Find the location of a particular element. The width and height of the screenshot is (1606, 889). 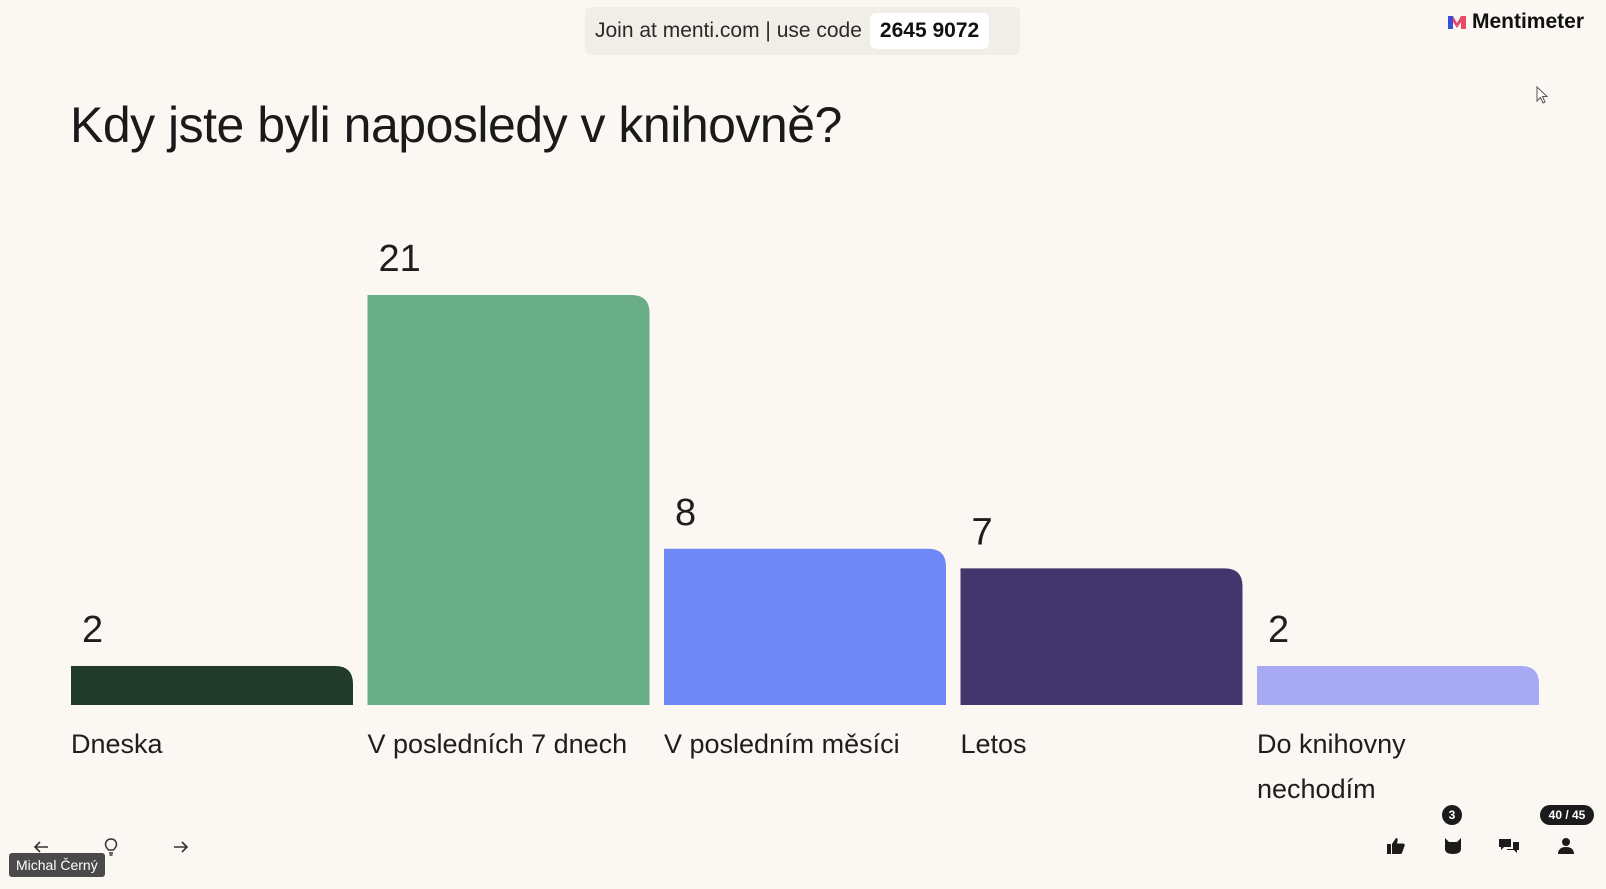

category-label: nechodím is located at coordinates (1316, 789).